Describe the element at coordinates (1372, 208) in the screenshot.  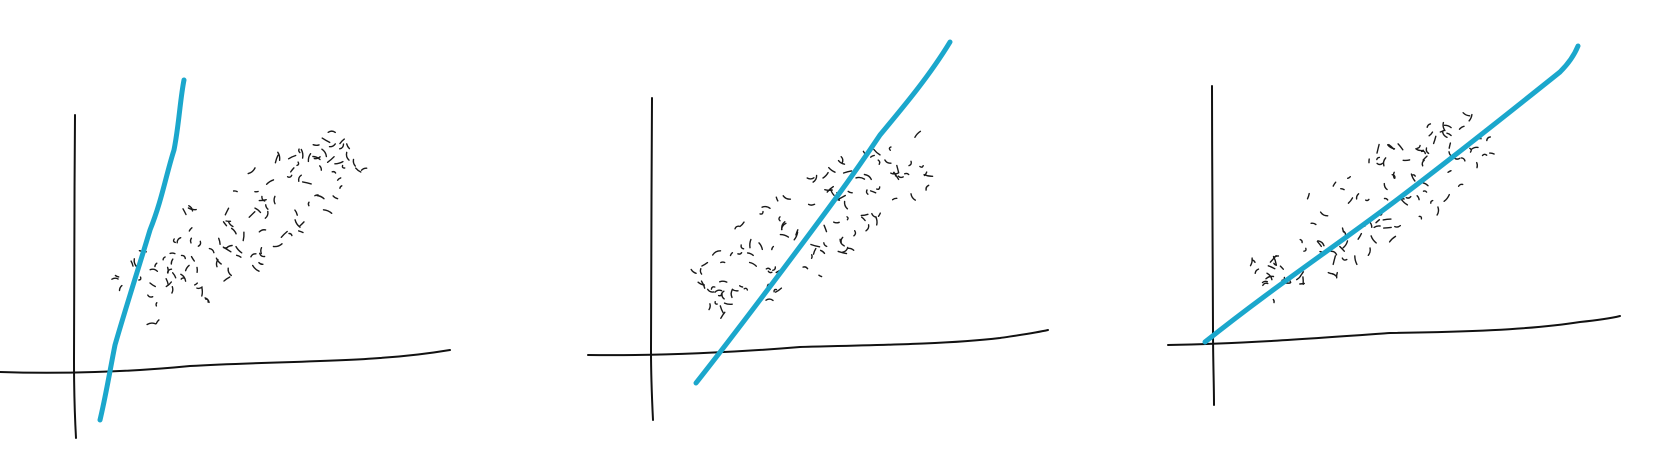
I see `panel-3-scatter-points` at that location.